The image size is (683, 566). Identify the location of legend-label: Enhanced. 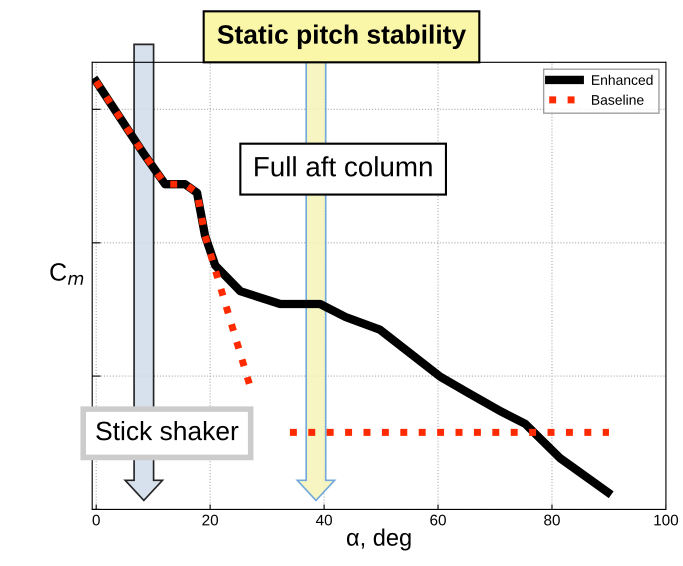
(622, 79).